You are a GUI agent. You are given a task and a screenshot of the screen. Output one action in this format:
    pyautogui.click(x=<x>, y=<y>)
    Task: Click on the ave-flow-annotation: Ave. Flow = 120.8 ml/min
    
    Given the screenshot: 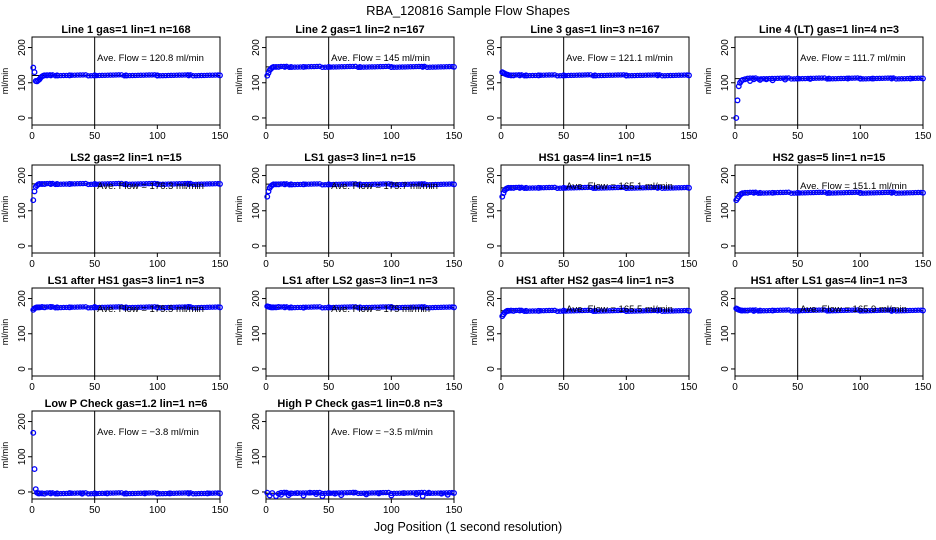 What is the action you would take?
    pyautogui.click(x=150, y=58)
    